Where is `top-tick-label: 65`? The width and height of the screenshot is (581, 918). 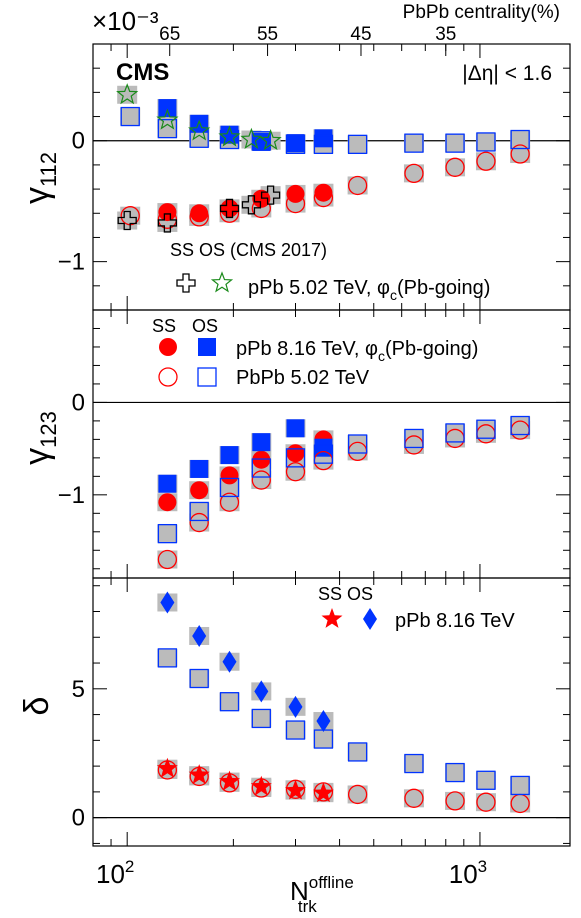
top-tick-label: 65 is located at coordinates (169, 34).